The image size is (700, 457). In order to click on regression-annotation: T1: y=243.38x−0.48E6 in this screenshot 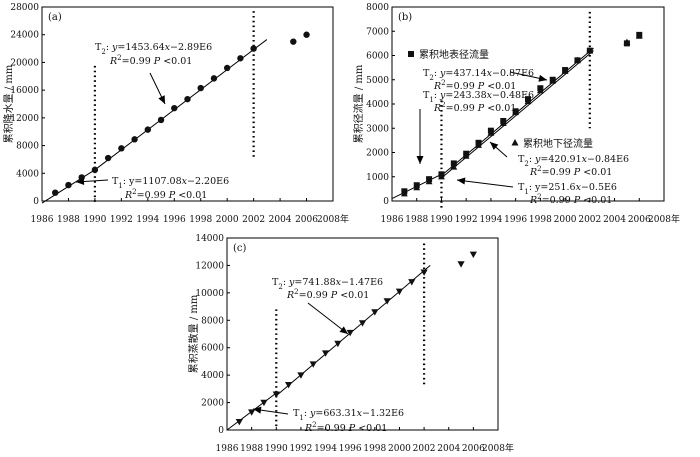, I will do `click(478, 97)`.